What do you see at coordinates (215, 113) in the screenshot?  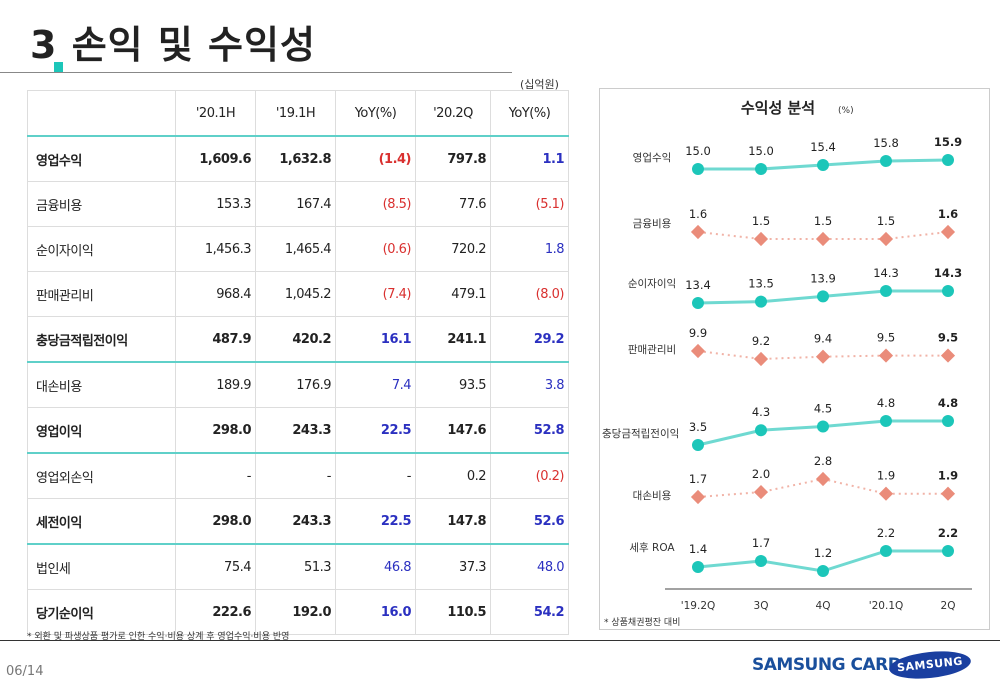 I see `column-header: '20.1H` at bounding box center [215, 113].